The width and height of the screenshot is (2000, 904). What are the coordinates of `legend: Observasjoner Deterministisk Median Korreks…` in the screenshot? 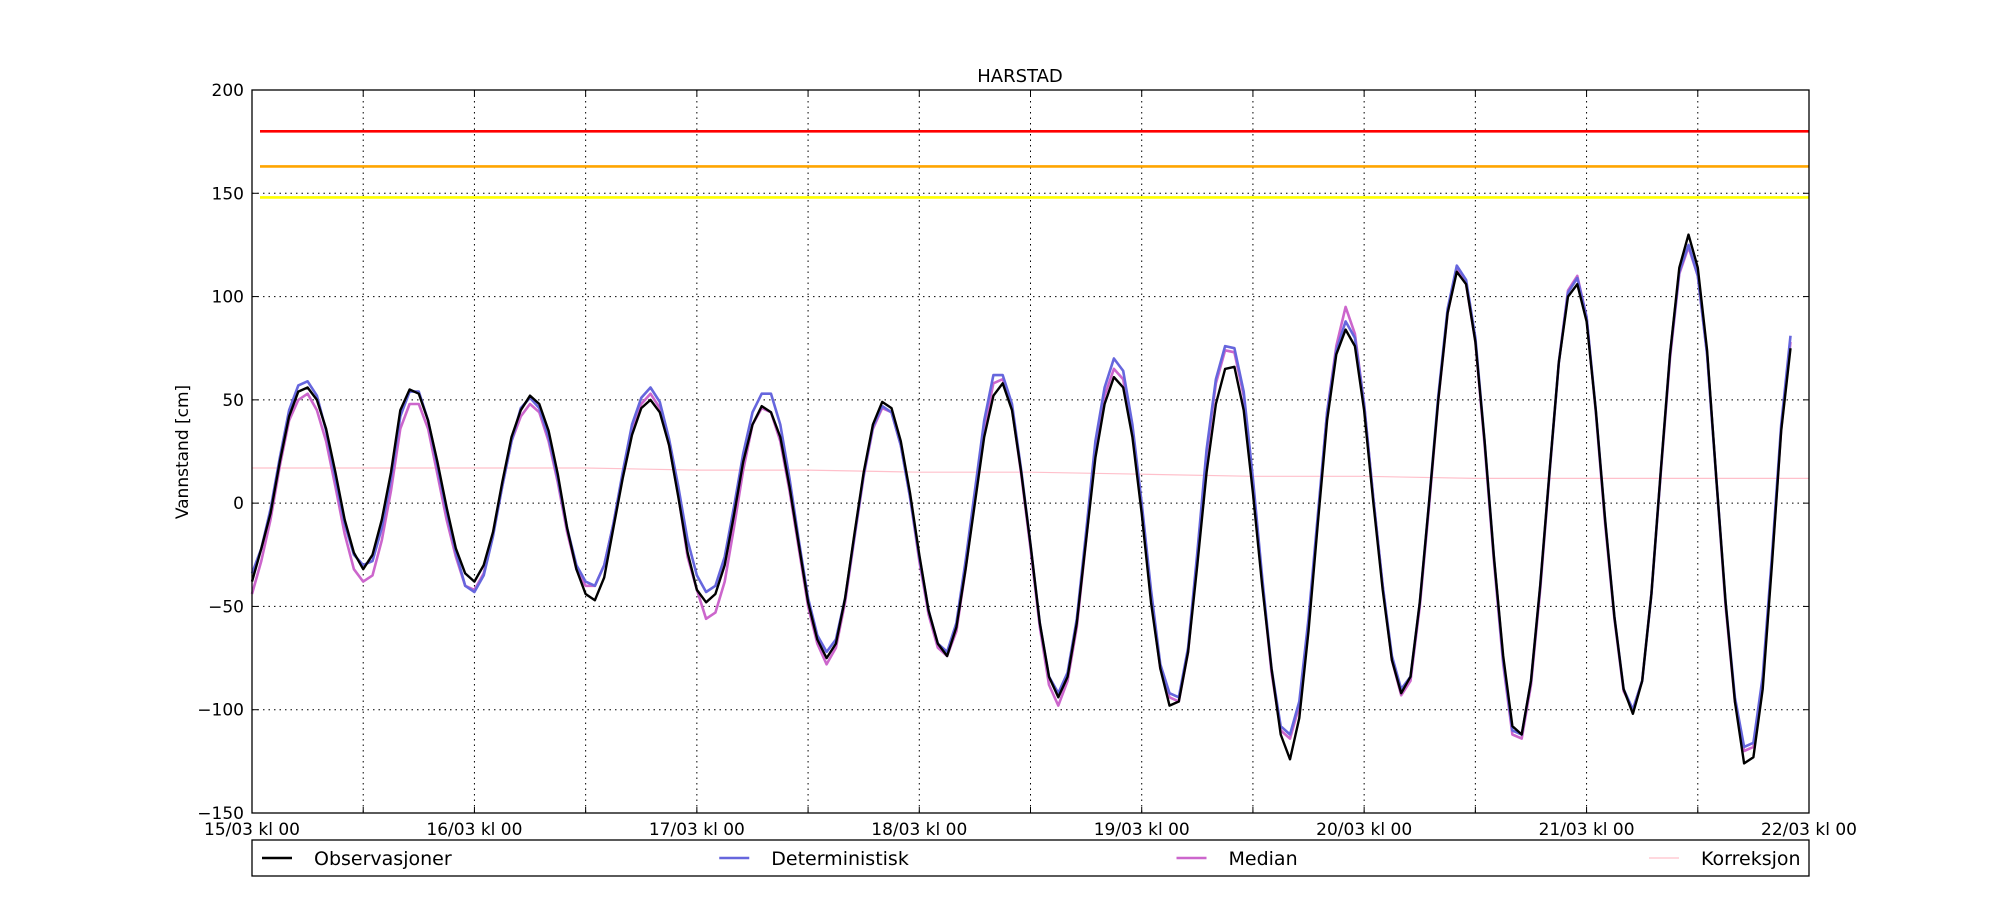 It's located at (1030, 858).